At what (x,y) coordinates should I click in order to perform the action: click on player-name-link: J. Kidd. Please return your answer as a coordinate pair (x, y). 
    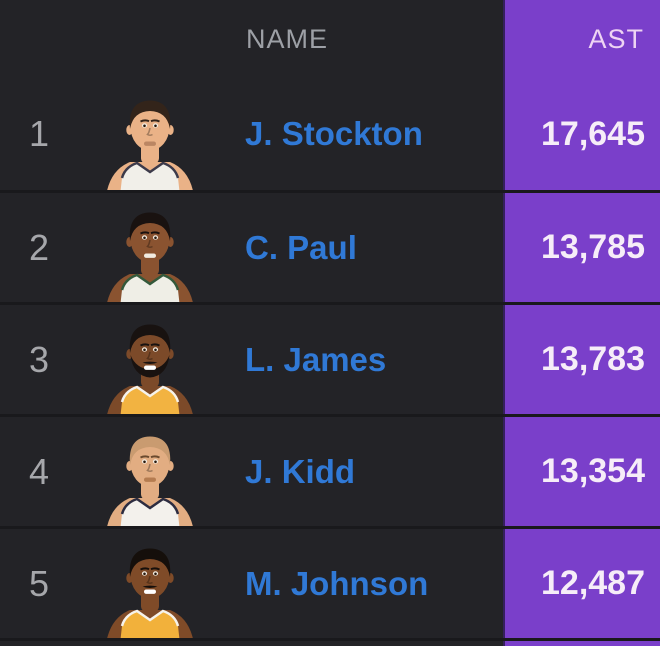
    Looking at the image, I should click on (300, 471).